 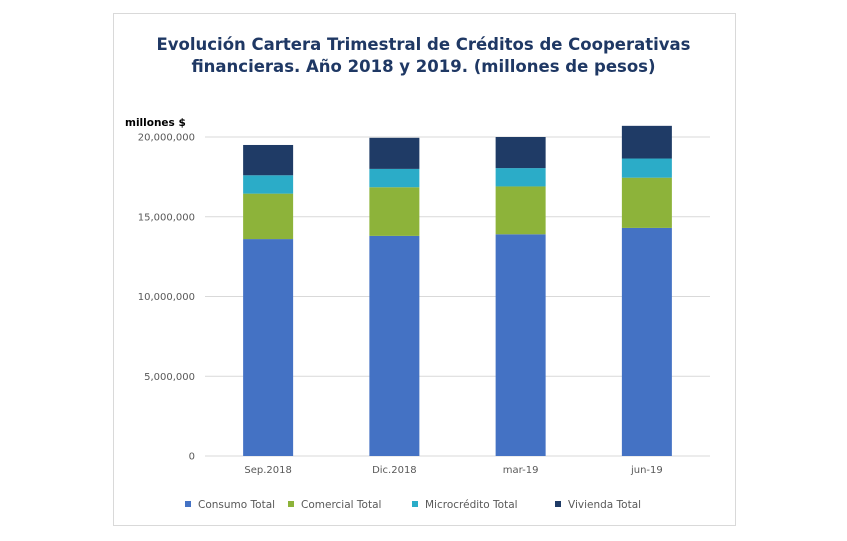 I want to click on x-tick-labels: Sep.2018 Dic.2018 mar-19 jun-19, so click(x=453, y=470).